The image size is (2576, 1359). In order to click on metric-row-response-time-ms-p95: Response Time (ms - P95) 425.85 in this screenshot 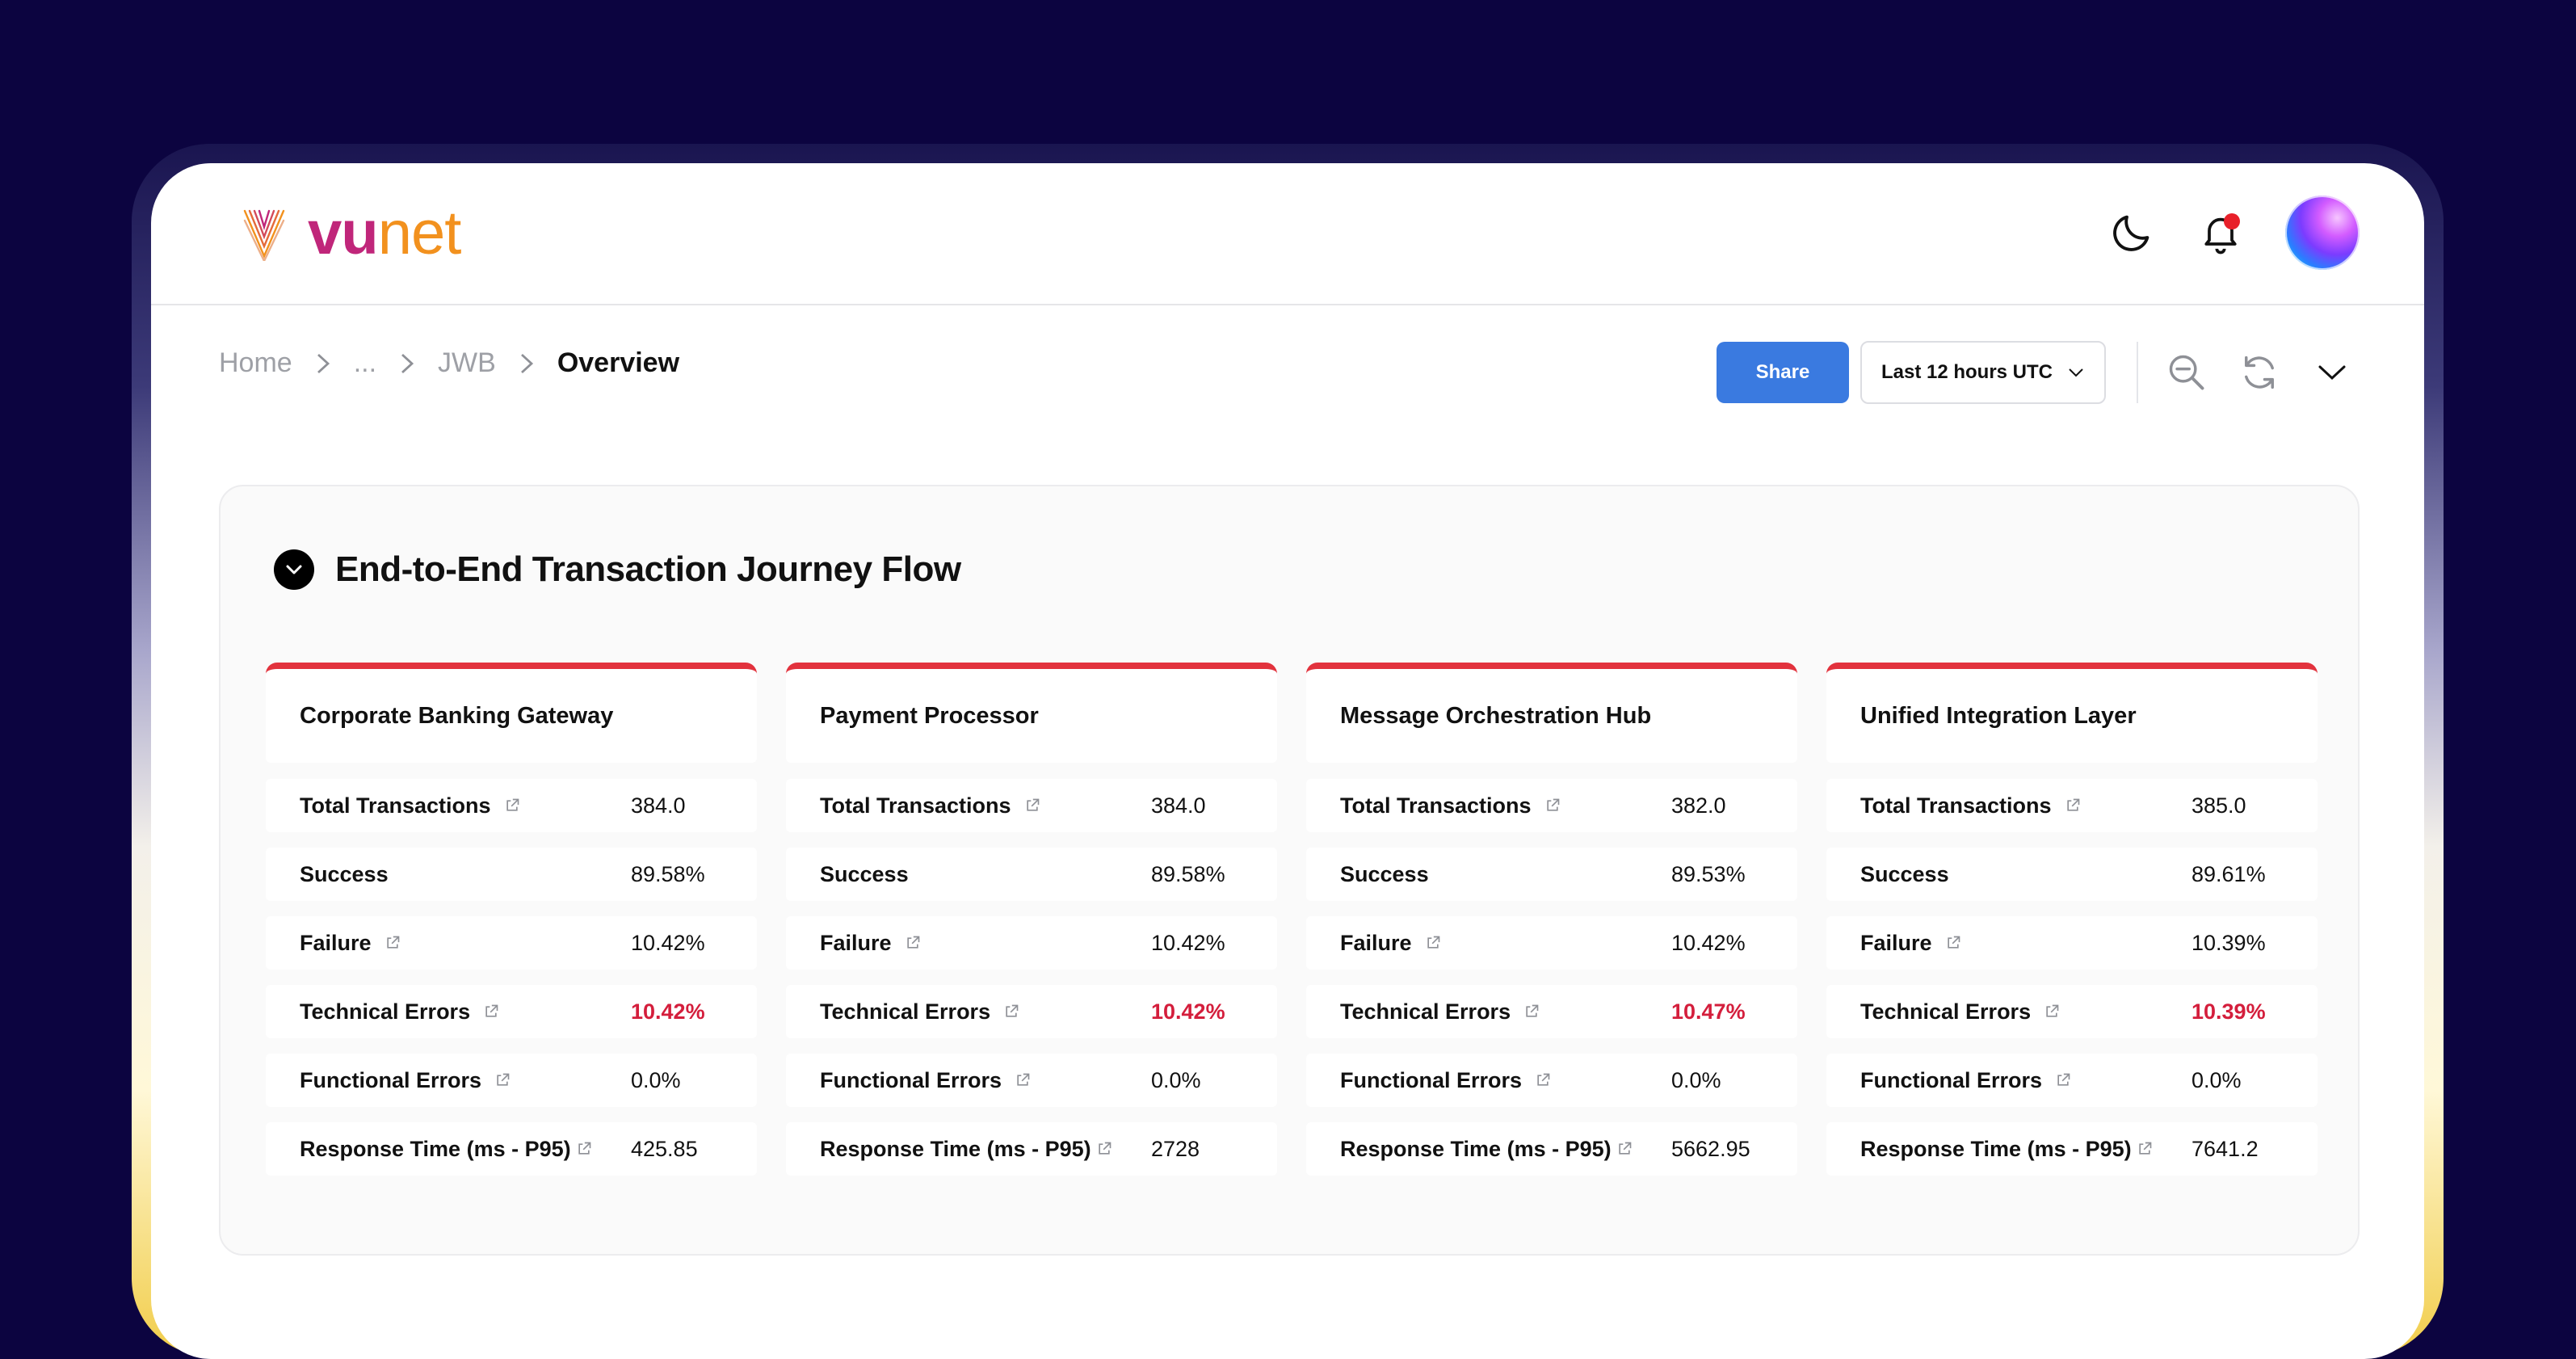, I will do `click(511, 1149)`.